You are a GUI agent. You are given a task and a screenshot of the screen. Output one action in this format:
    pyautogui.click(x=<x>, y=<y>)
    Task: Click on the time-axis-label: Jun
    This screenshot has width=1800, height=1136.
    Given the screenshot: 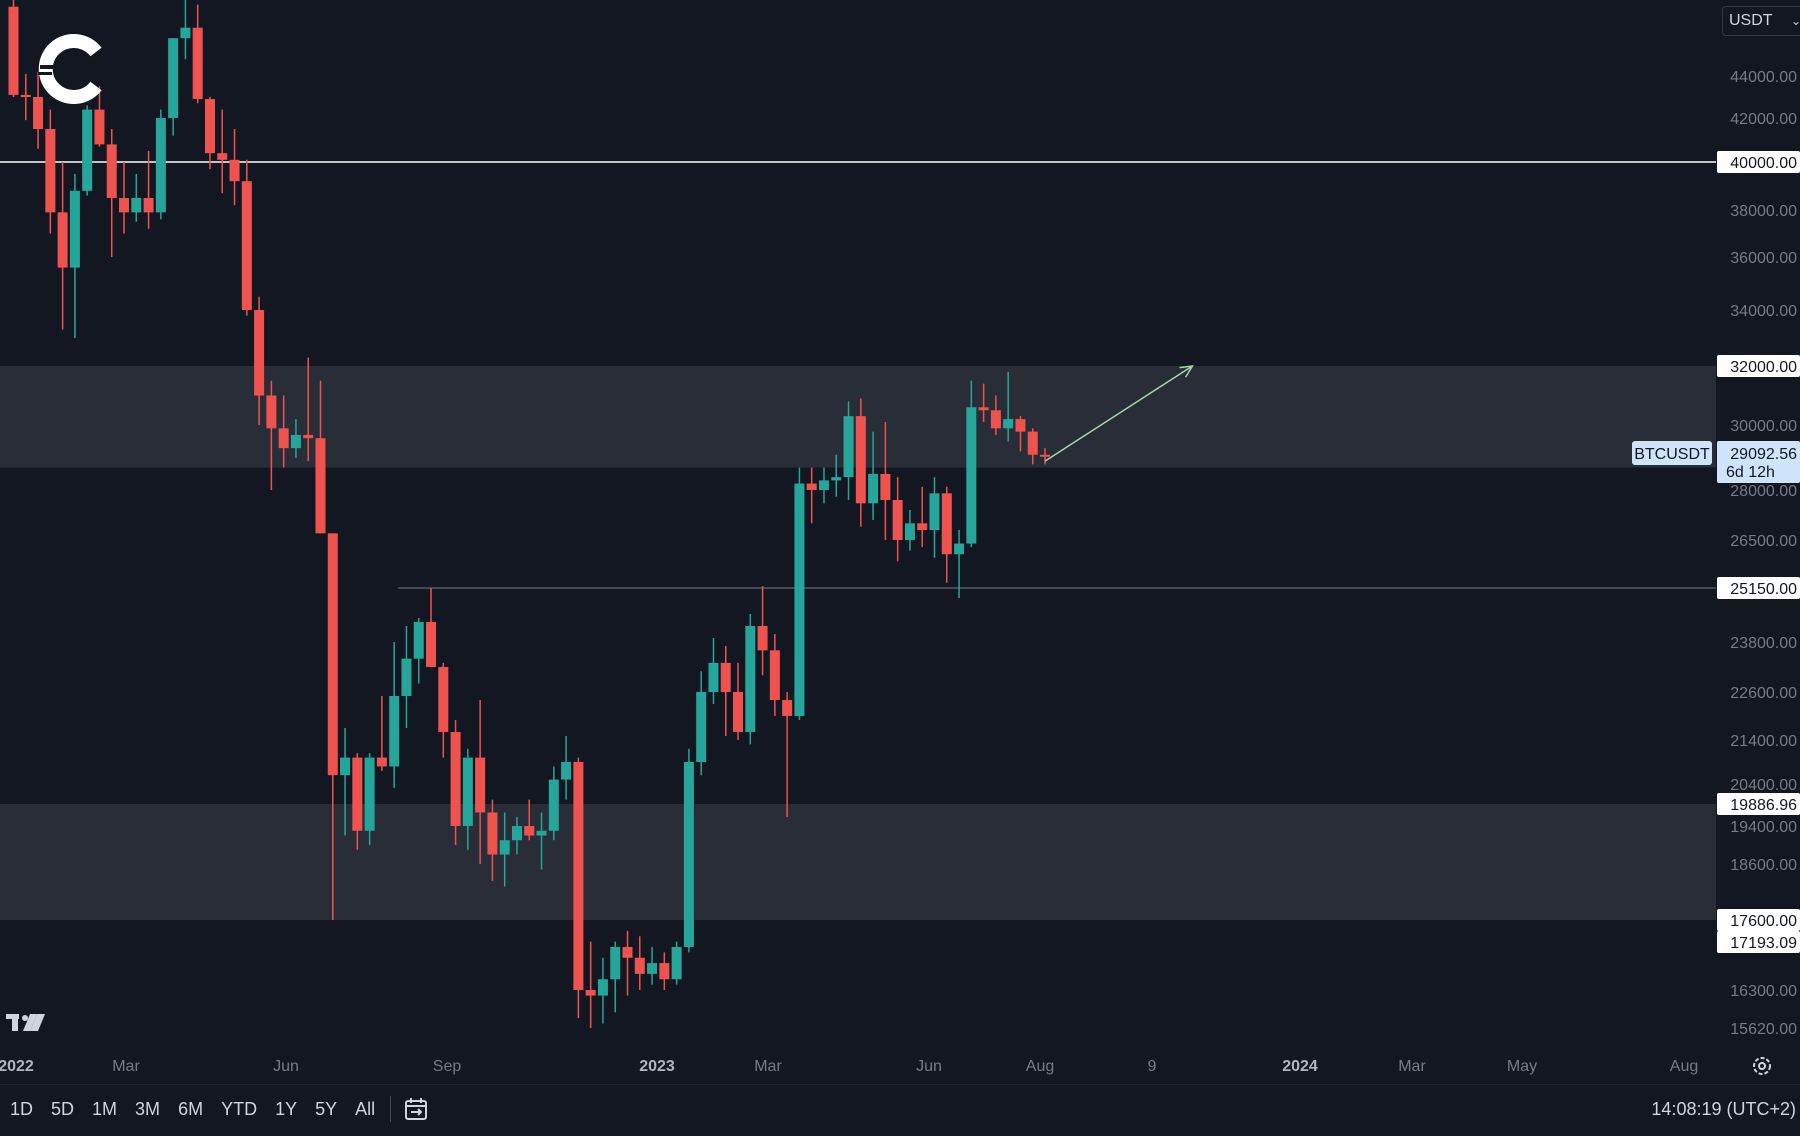 What is the action you would take?
    pyautogui.click(x=286, y=1066)
    